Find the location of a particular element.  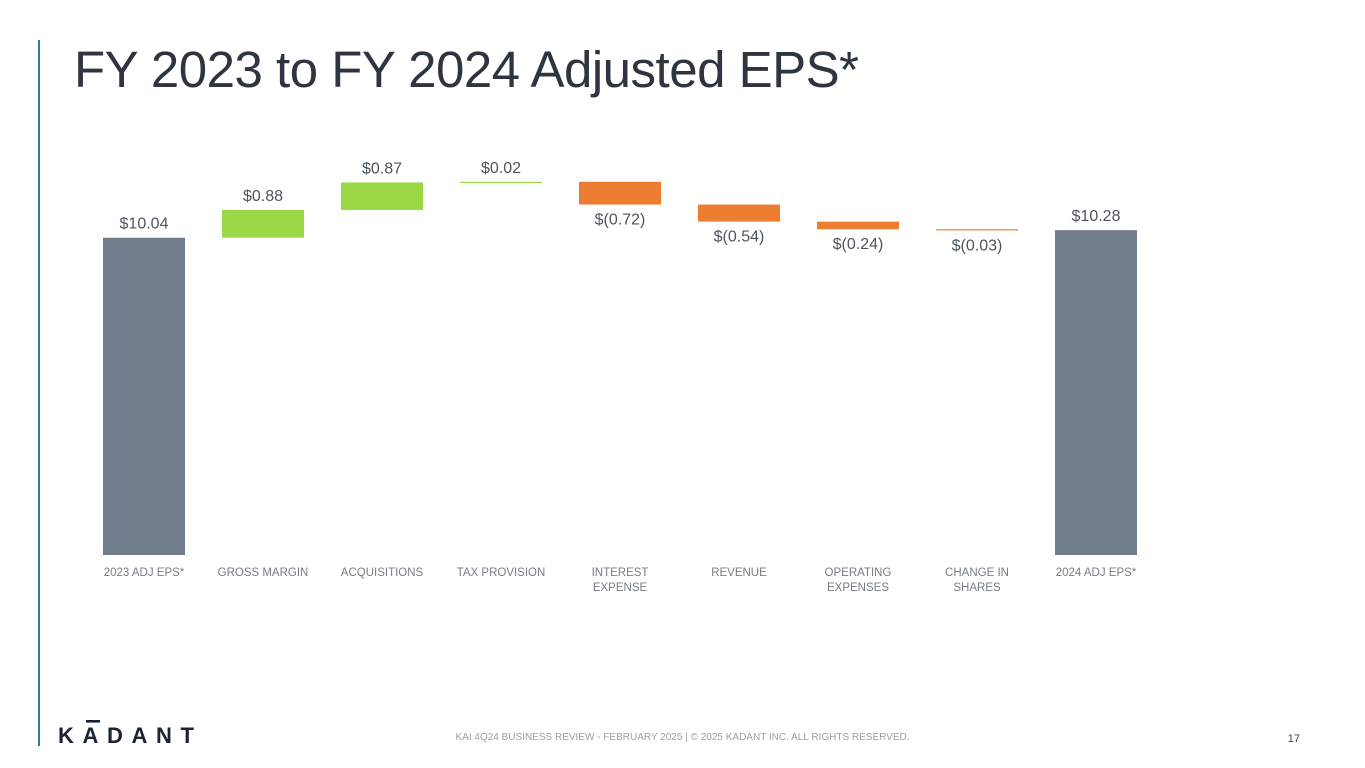

category-label: 2023 ADJ EPS* is located at coordinates (144, 573).